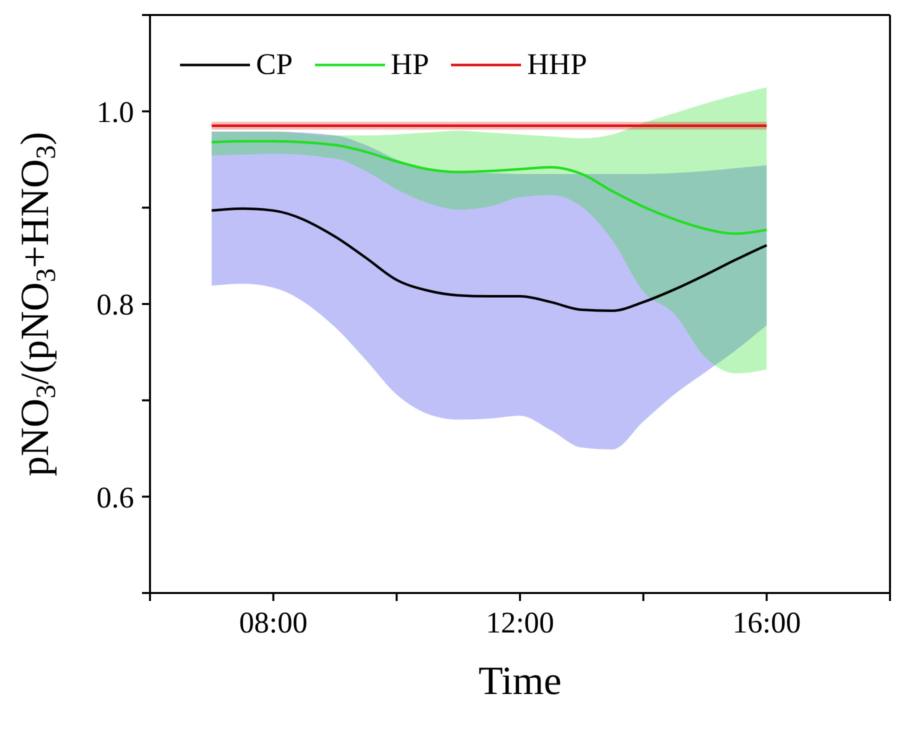 The image size is (897, 736). I want to click on y-tick-label: 1.0, so click(115, 112).